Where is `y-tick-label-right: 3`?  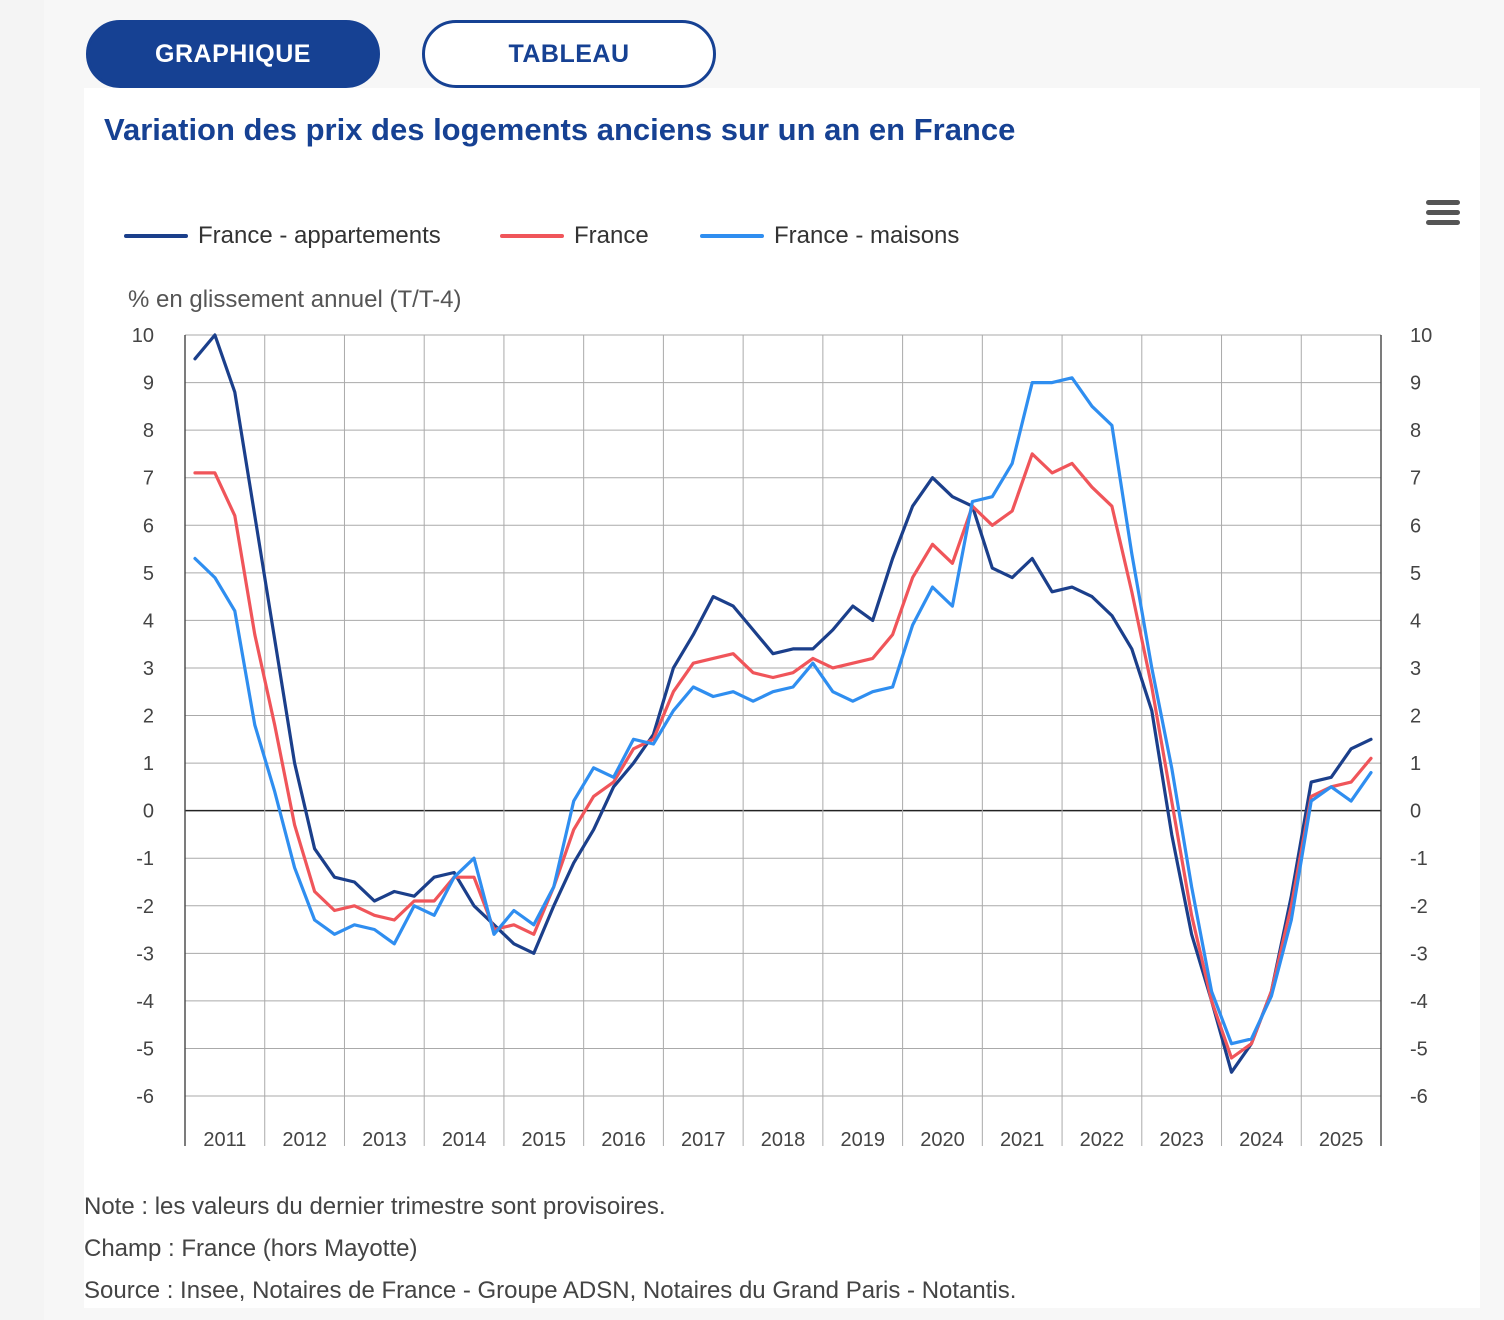
y-tick-label-right: 3 is located at coordinates (1415, 669).